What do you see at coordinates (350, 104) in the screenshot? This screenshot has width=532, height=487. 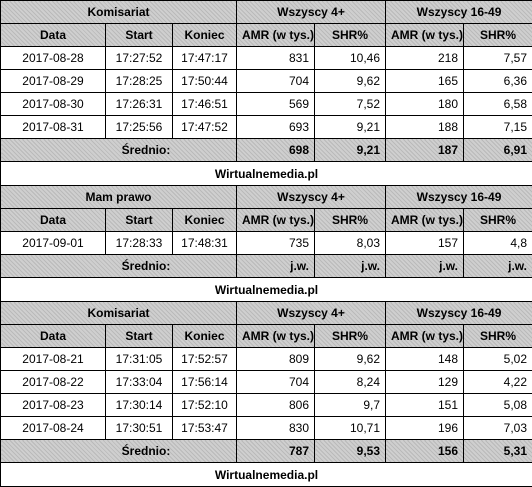 I see `value-cell: 7,52` at bounding box center [350, 104].